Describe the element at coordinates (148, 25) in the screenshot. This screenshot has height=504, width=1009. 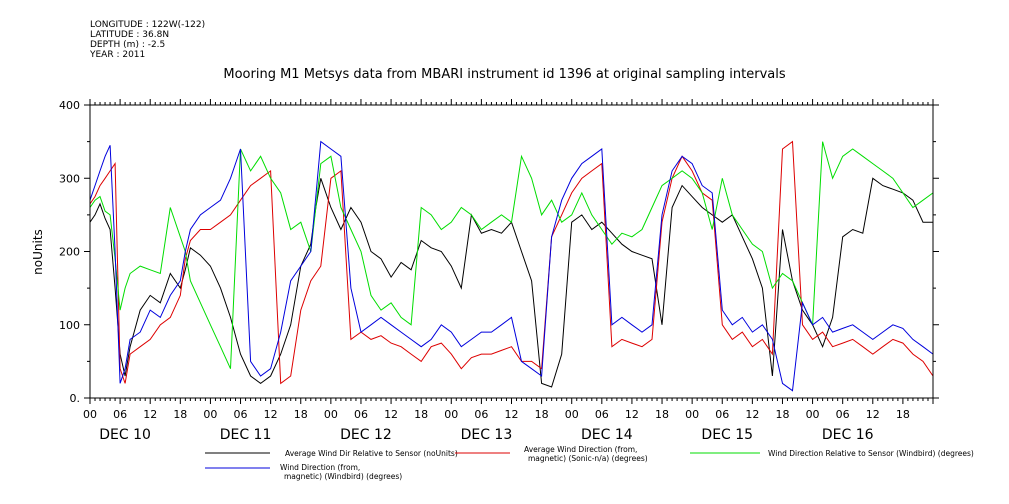
I see `longitude-text: LONGITUDE : 122W(-122)` at that location.